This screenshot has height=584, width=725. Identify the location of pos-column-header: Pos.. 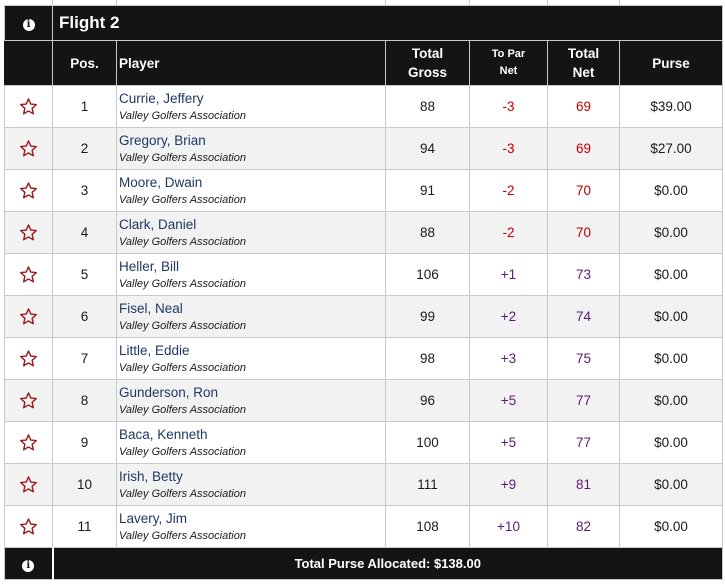
(84, 63).